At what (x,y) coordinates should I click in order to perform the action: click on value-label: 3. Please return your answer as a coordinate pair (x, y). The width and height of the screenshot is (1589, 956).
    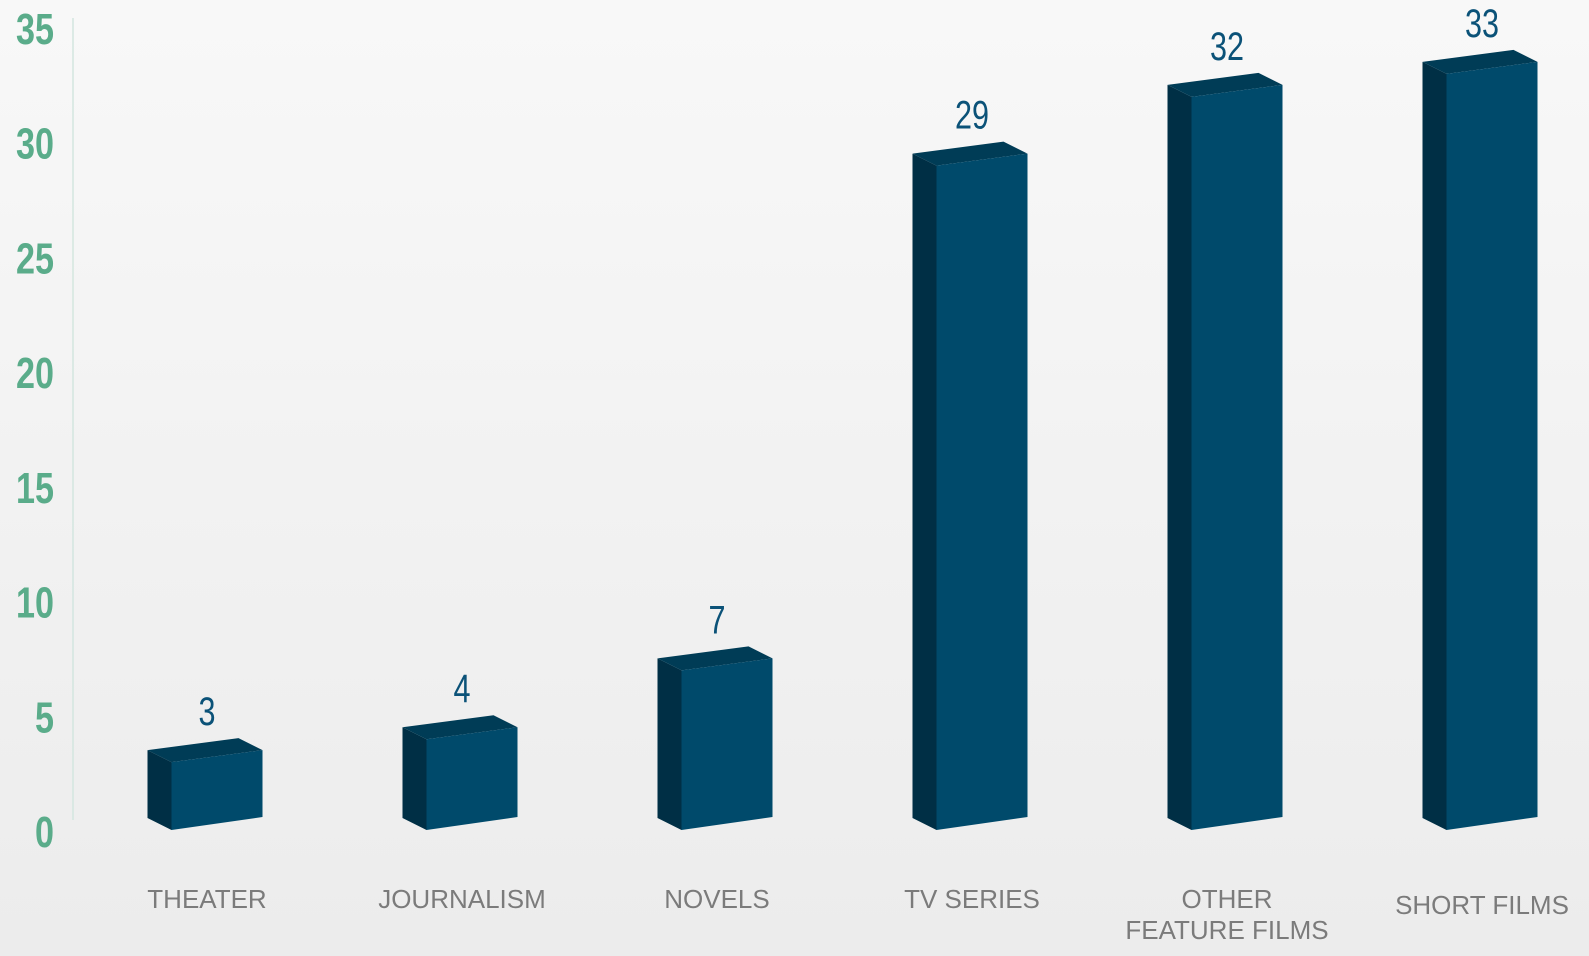
    Looking at the image, I should click on (207, 712).